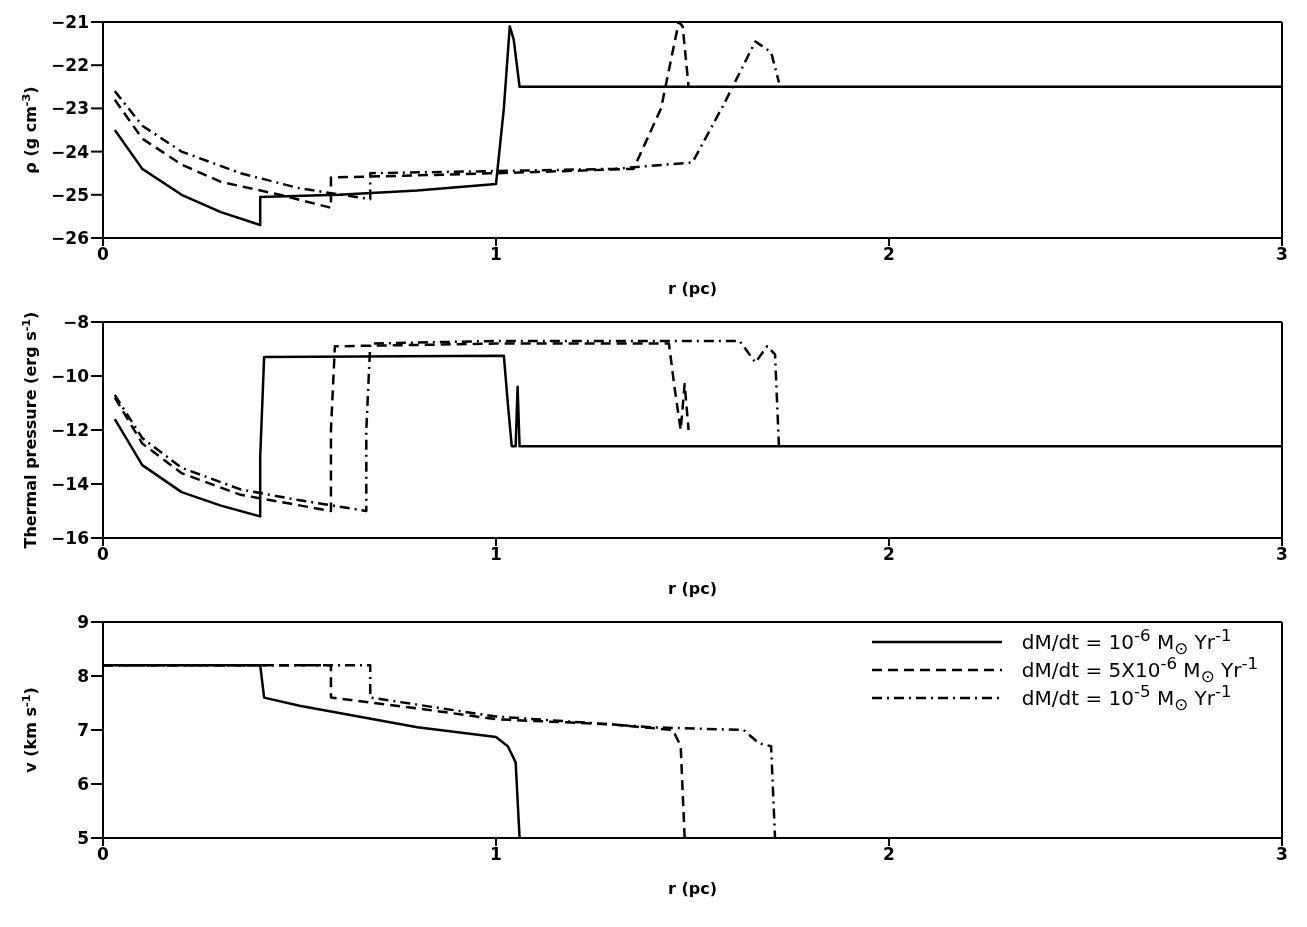  Describe the element at coordinates (75, 322) in the screenshot. I see `y-tick-label: −8` at that location.